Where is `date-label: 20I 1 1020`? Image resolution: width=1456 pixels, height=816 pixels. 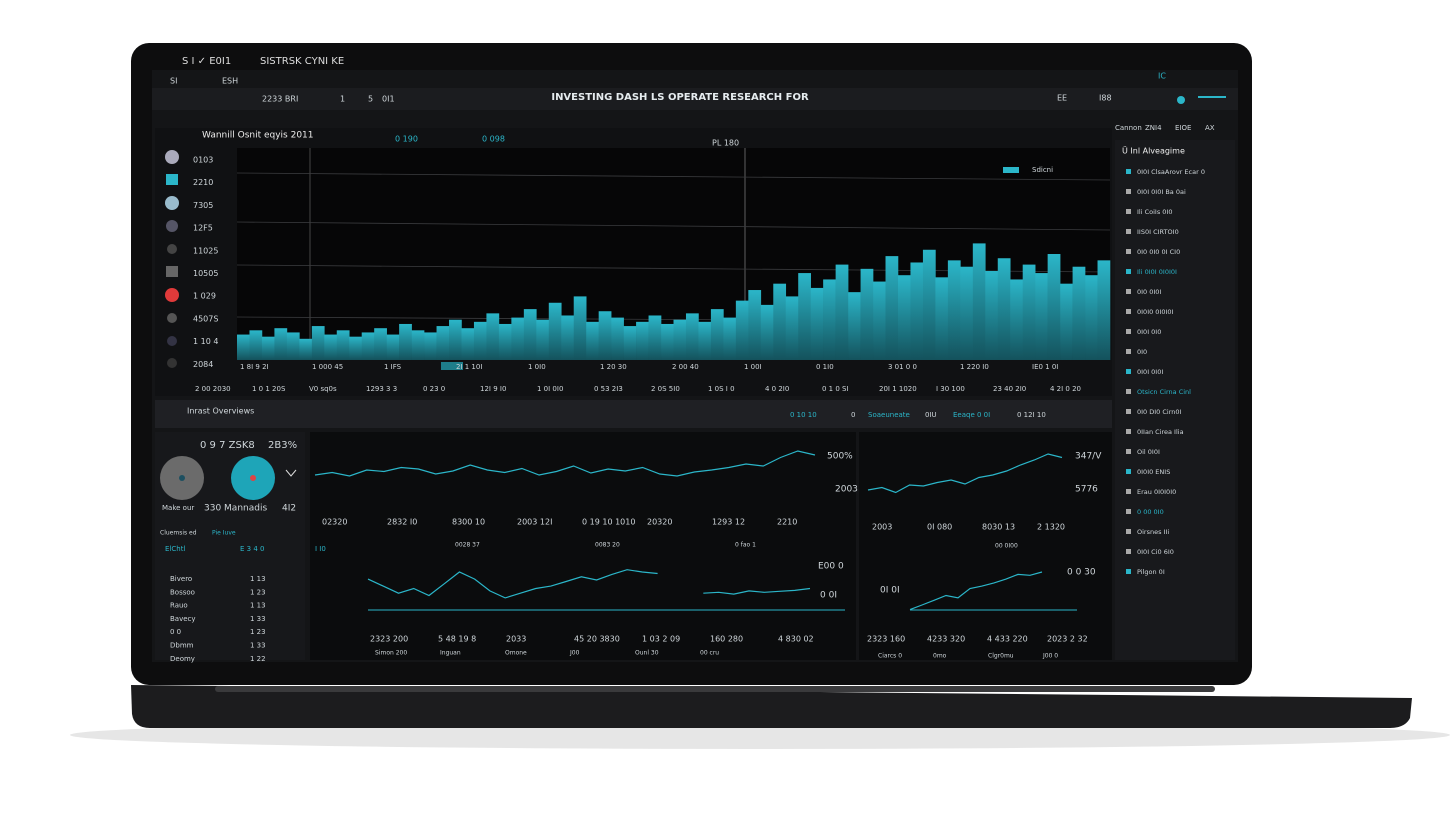
date-label: 20I 1 1020 is located at coordinates (898, 389).